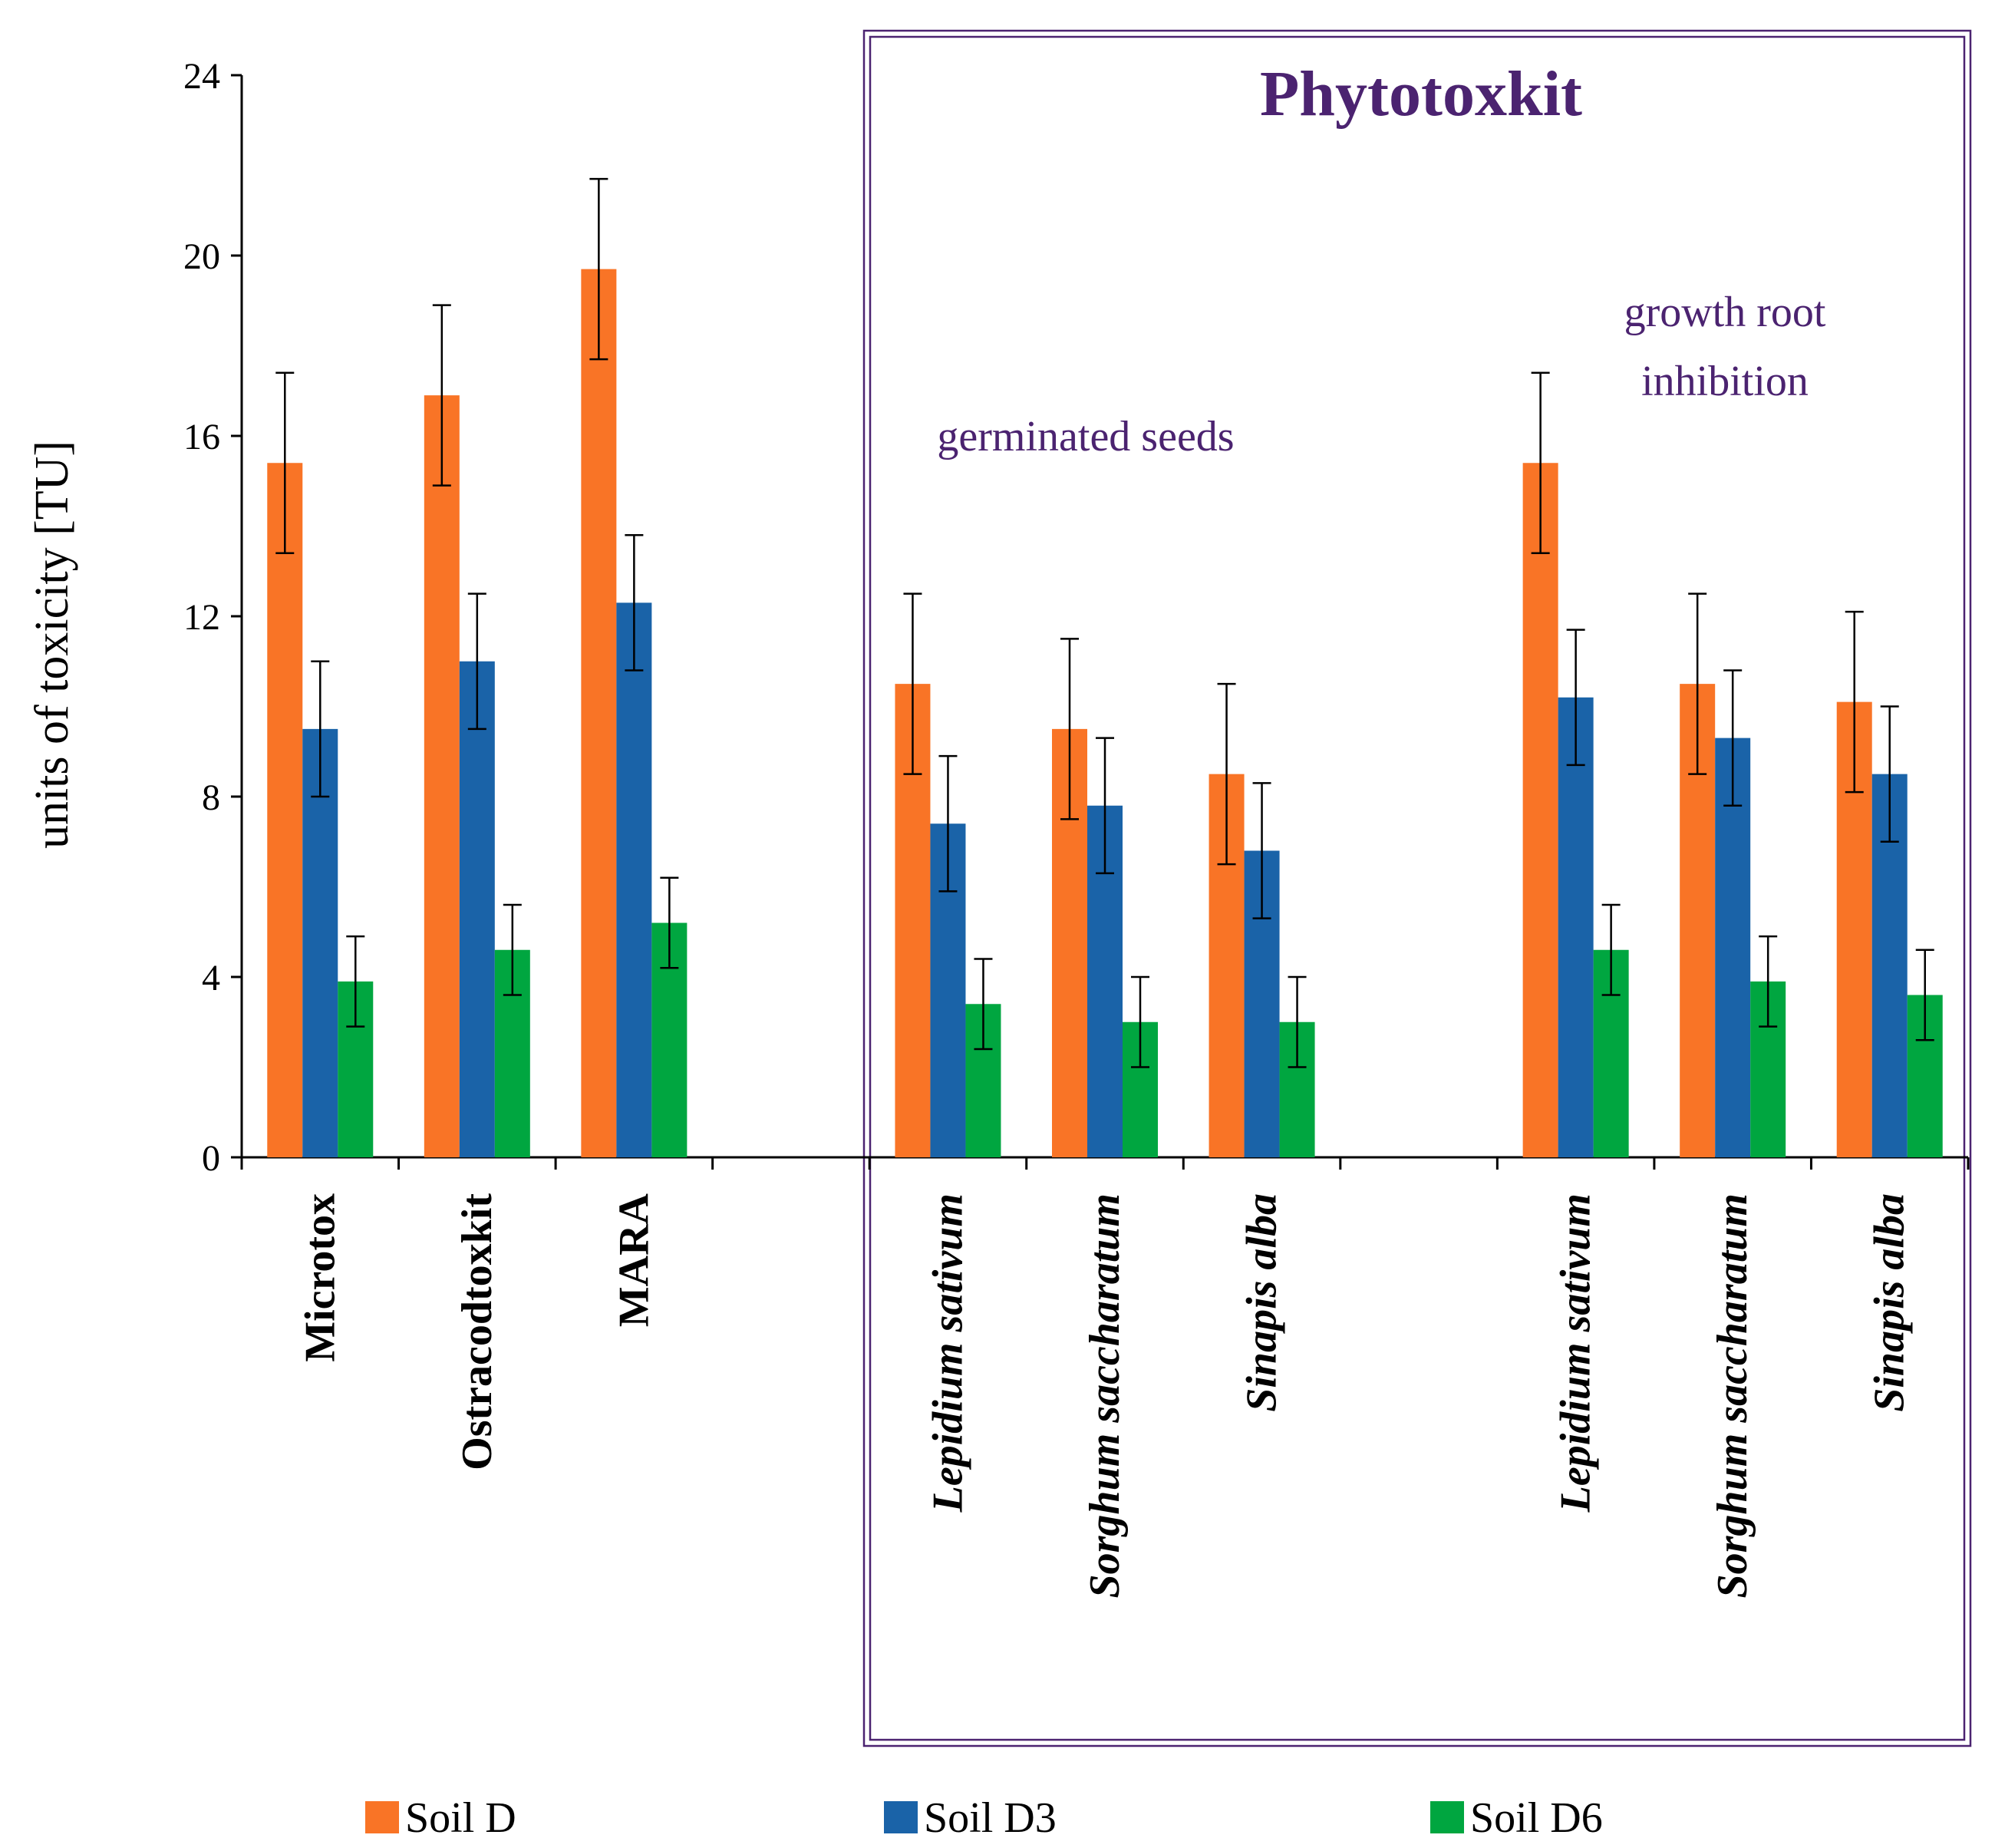 This screenshot has height=1848, width=1995. What do you see at coordinates (52, 645) in the screenshot?
I see `y-axis-label: units of toxicity [TU]` at bounding box center [52, 645].